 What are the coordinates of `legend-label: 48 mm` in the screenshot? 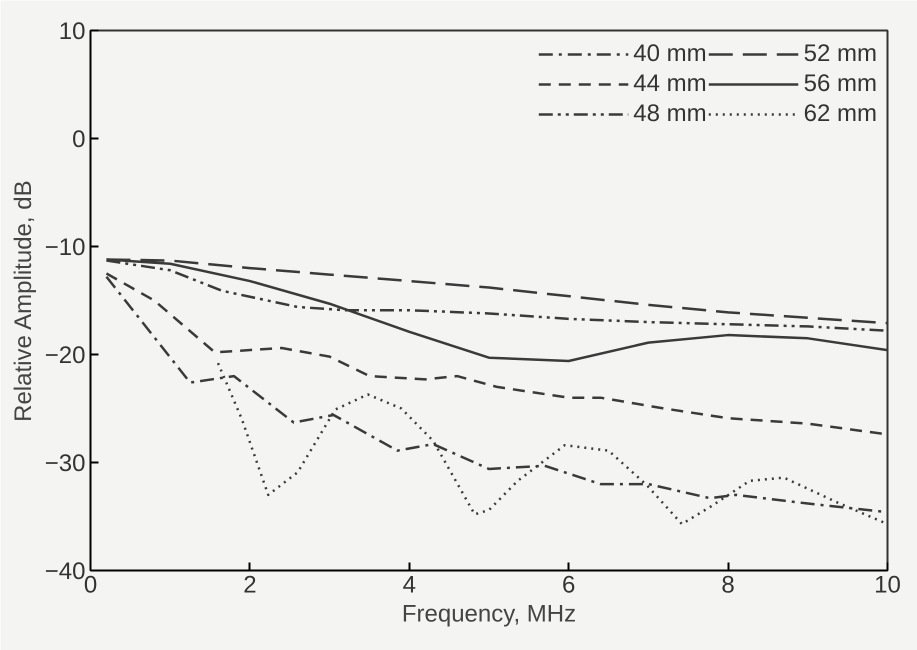 It's located at (670, 114).